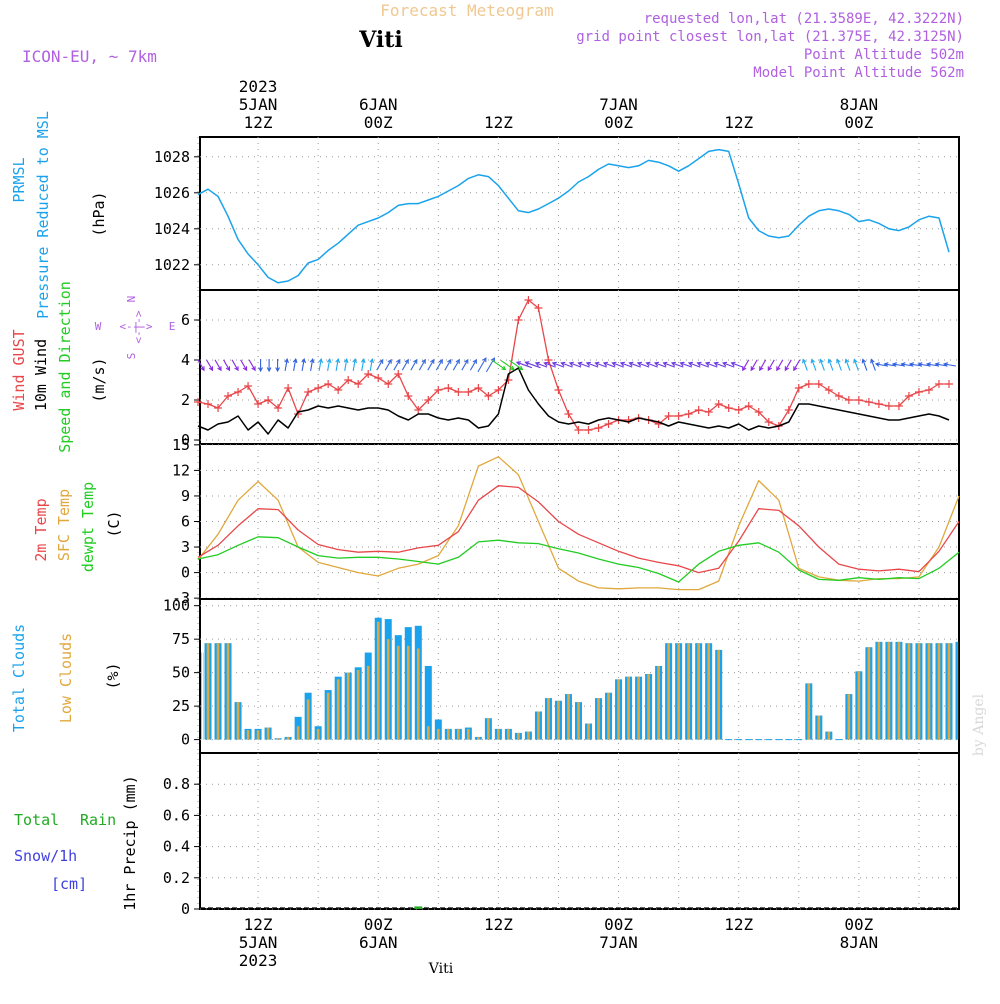 Image resolution: width=1000 pixels, height=1004 pixels. I want to click on sfc-temp-line, so click(578, 523).